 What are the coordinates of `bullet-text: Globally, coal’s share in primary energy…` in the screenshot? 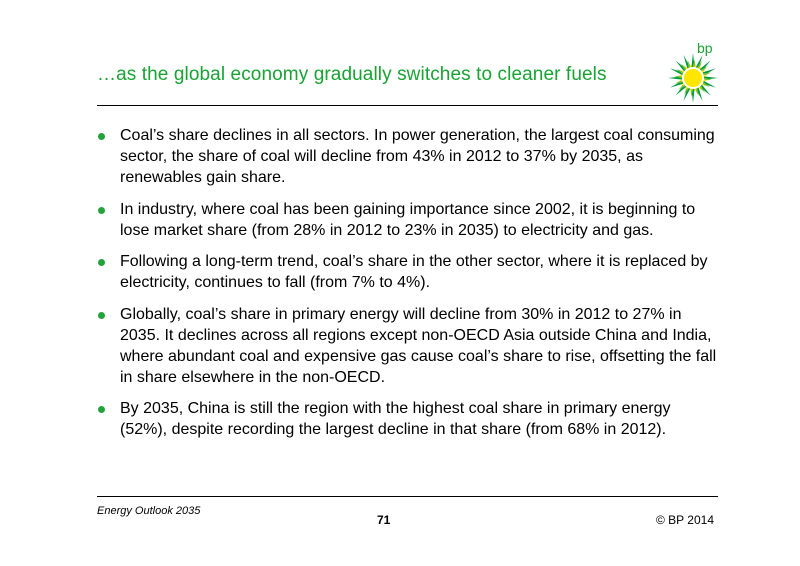 It's located at (418, 345).